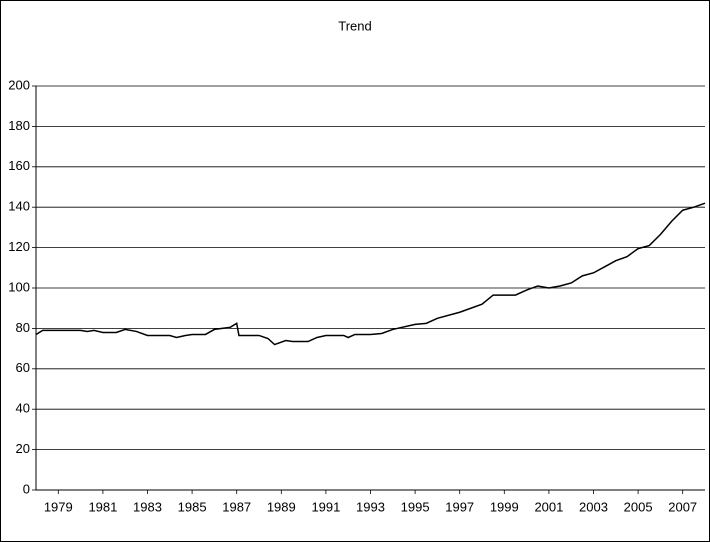  I want to click on y-tick-label: 100, so click(19, 286).